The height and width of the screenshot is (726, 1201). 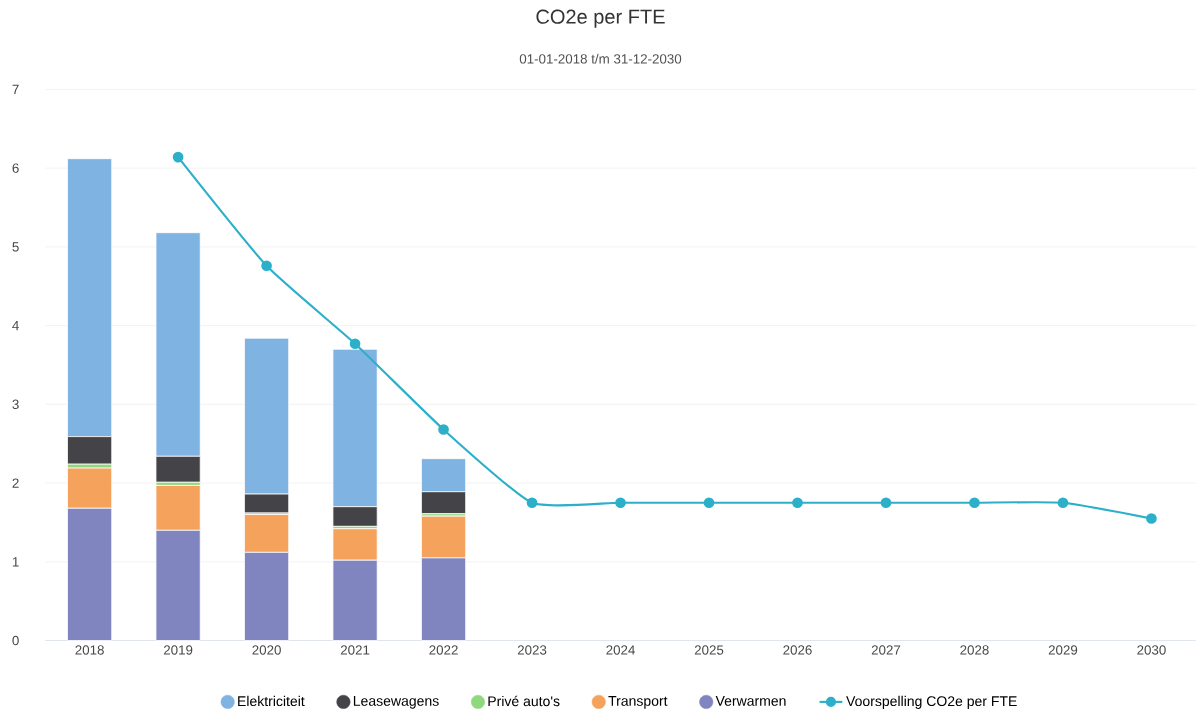 I want to click on legend-label: Privé auto's, so click(x=524, y=701).